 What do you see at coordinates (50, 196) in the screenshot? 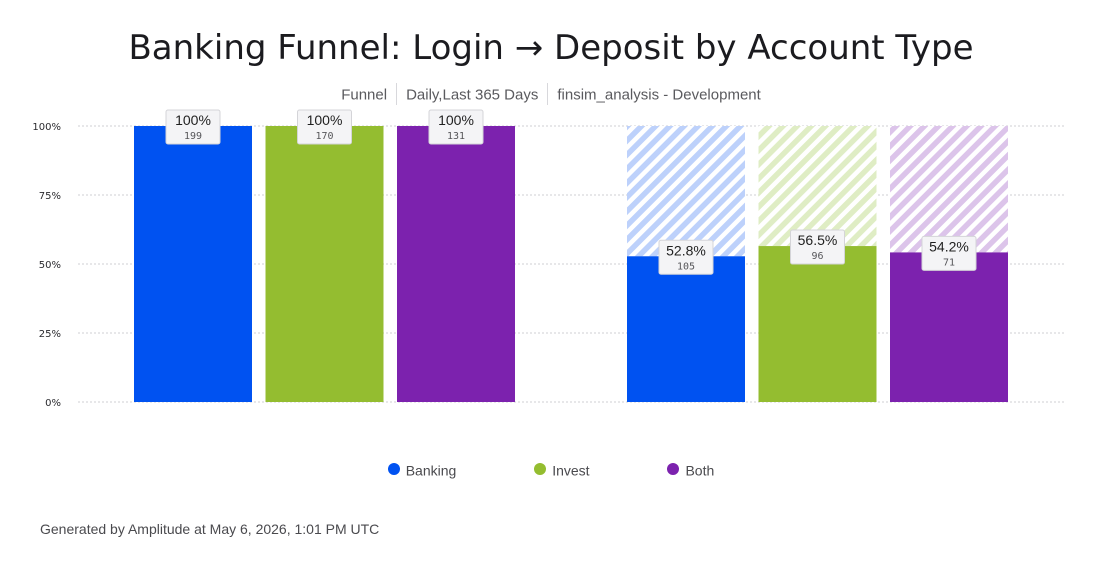
I see `y-tick-label: 75%` at bounding box center [50, 196].